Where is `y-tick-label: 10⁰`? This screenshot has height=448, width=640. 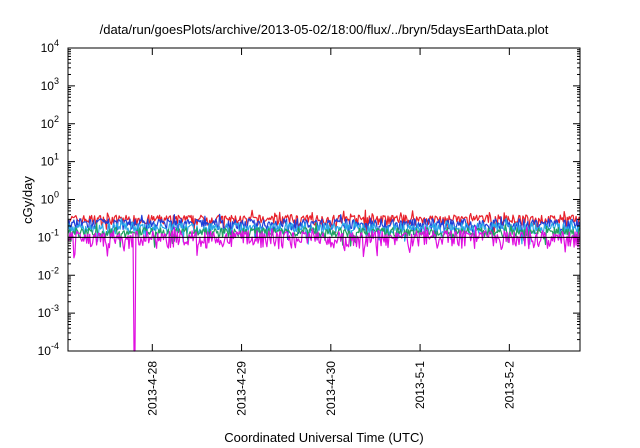 y-tick-label: 10⁰ is located at coordinates (50, 198).